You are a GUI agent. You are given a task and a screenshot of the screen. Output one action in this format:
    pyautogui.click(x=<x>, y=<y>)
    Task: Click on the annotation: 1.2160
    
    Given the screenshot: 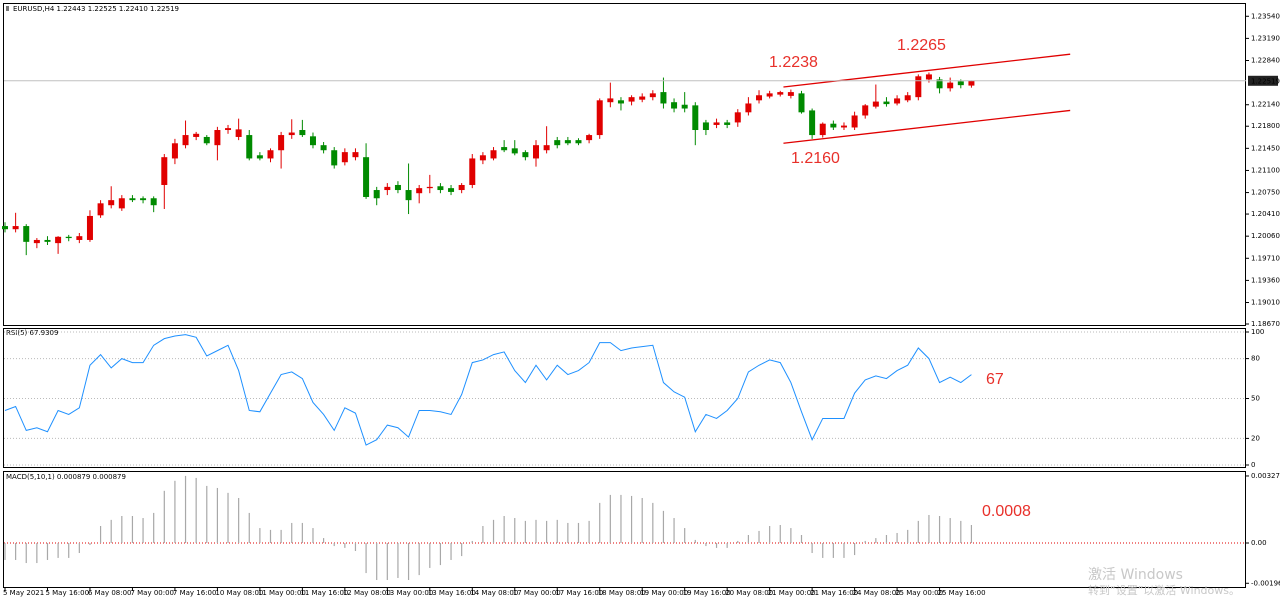 What is the action you would take?
    pyautogui.click(x=815, y=158)
    